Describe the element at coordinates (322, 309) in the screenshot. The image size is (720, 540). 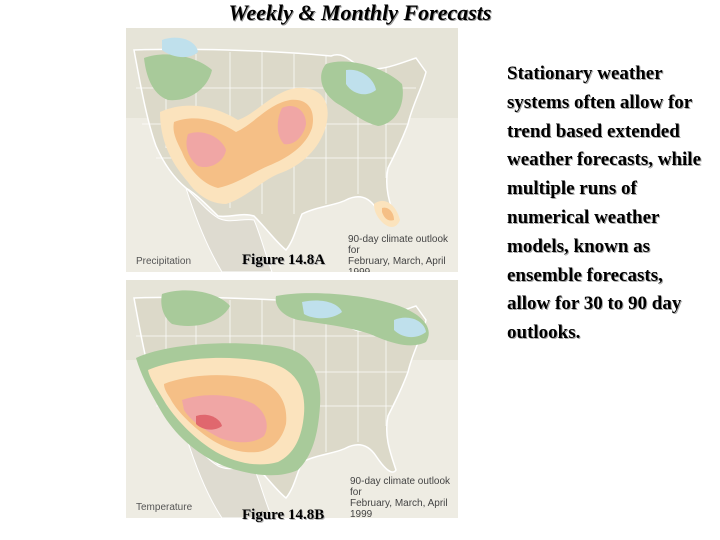
I see `very-cool-north-central` at that location.